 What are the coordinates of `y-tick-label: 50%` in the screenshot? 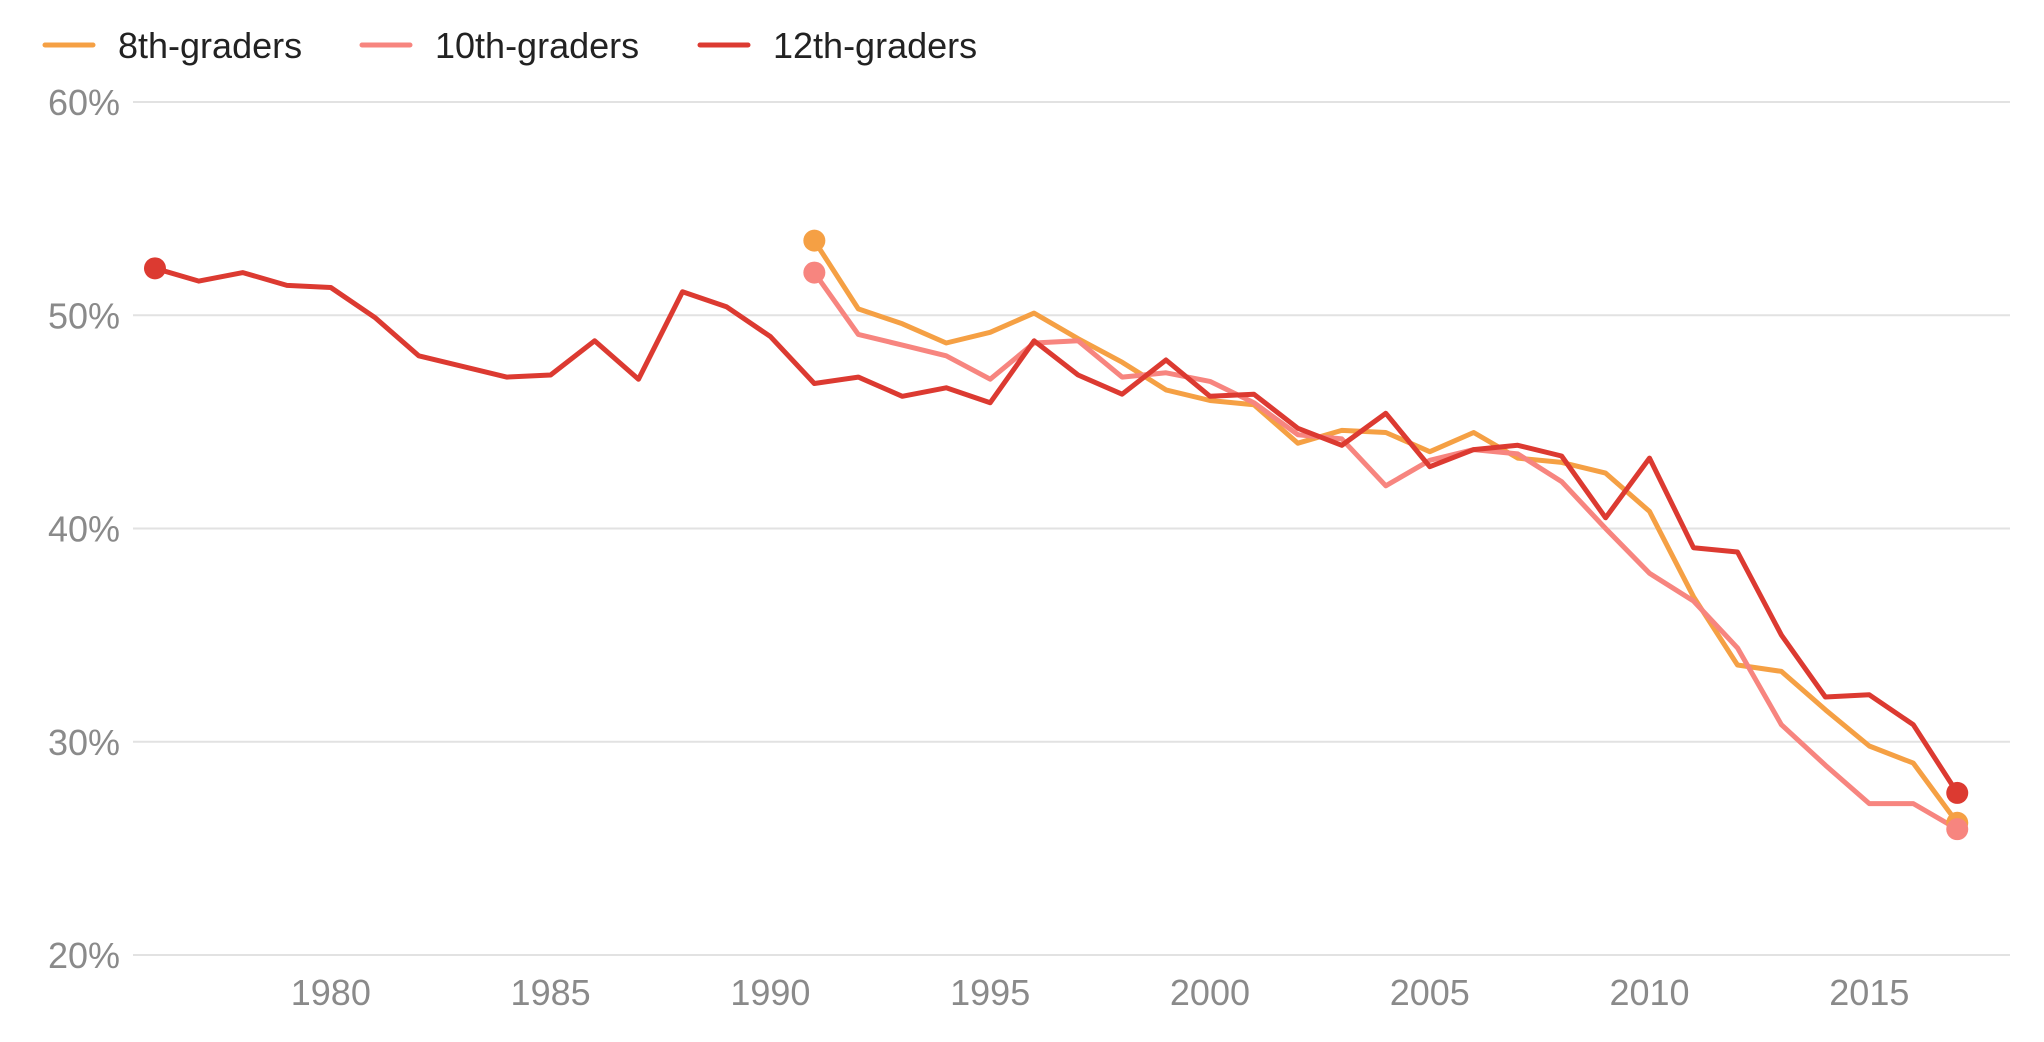 It's located at (84, 315).